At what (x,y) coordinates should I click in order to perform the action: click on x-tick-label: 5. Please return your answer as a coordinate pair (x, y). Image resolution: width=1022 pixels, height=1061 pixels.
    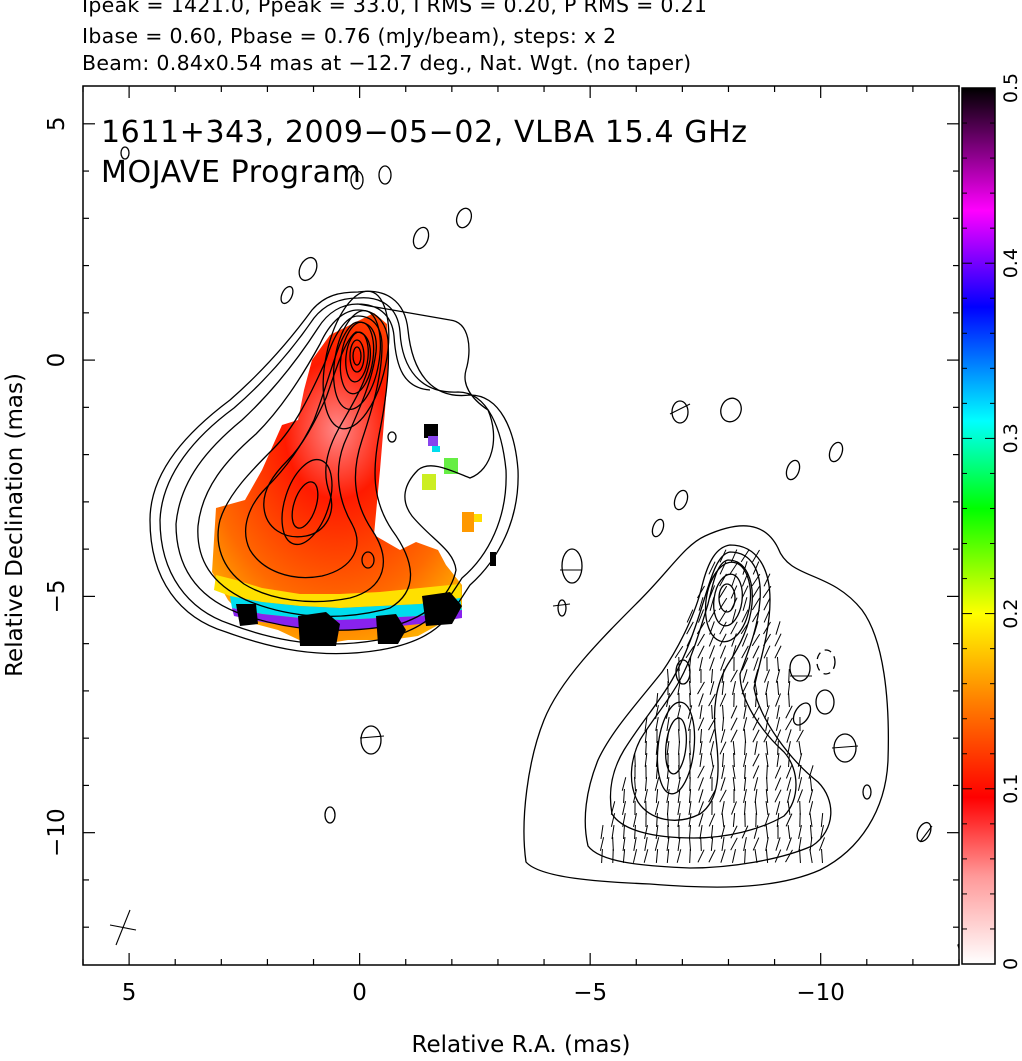
    Looking at the image, I should click on (129, 993).